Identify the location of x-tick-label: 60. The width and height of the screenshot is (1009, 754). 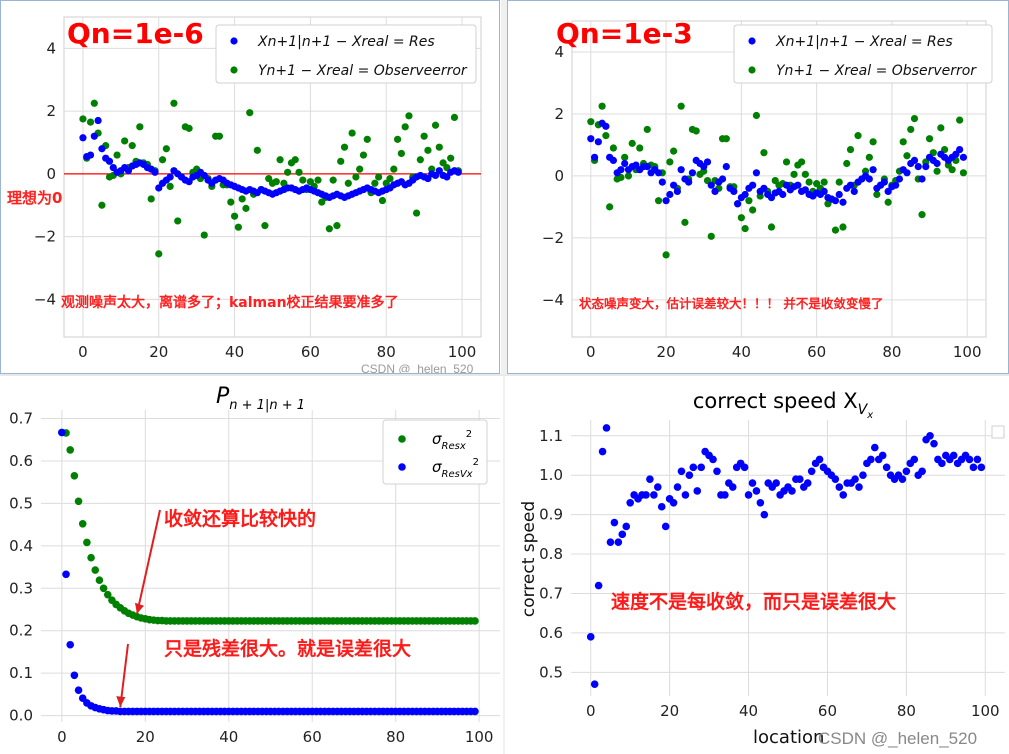
(827, 711).